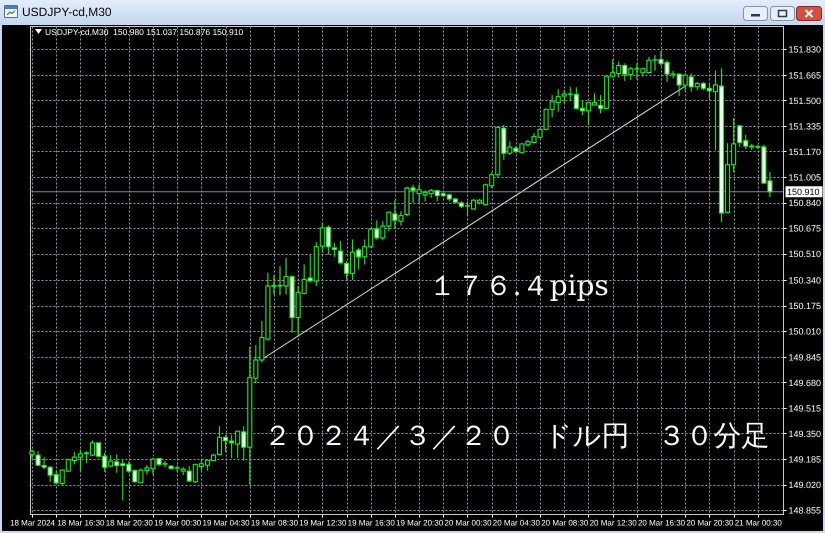  I want to click on y-tick-label: 150.840, so click(805, 203).